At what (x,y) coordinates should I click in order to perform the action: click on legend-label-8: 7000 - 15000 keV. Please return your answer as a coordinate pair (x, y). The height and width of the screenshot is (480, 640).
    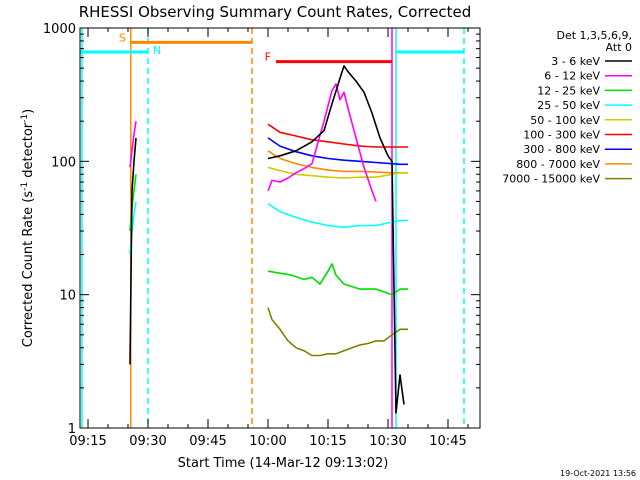
    Looking at the image, I should click on (551, 179).